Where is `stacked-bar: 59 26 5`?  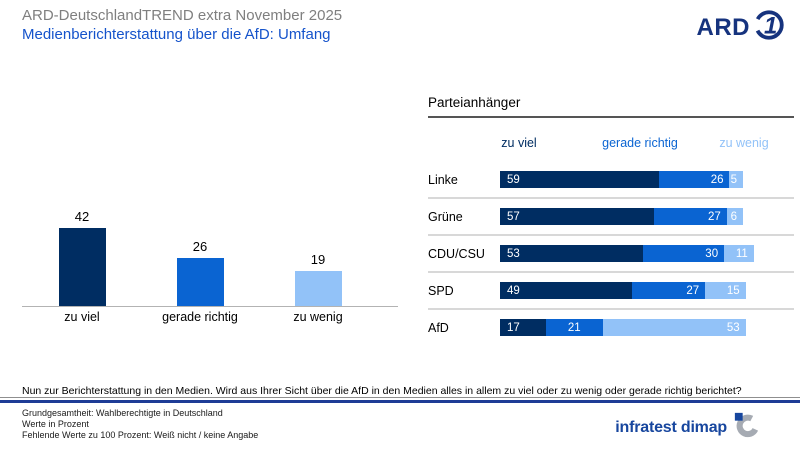
stacked-bar: 59 26 5 is located at coordinates (635, 179).